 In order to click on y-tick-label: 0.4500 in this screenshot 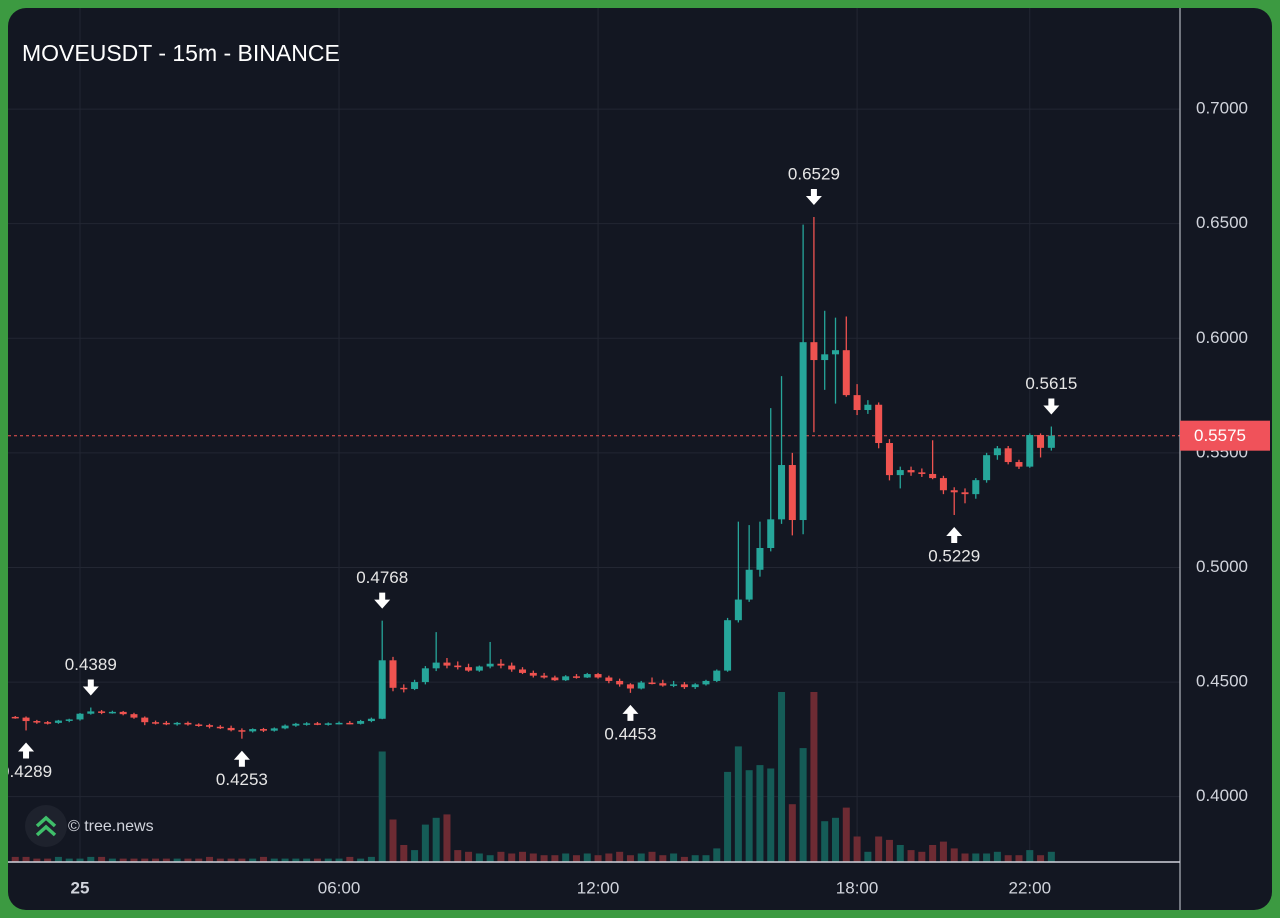, I will do `click(1222, 681)`.